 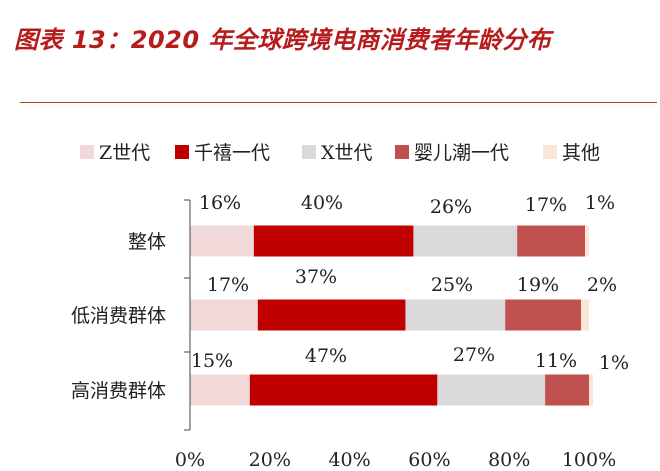 I want to click on x-tick-label: 100%, so click(x=589, y=460).